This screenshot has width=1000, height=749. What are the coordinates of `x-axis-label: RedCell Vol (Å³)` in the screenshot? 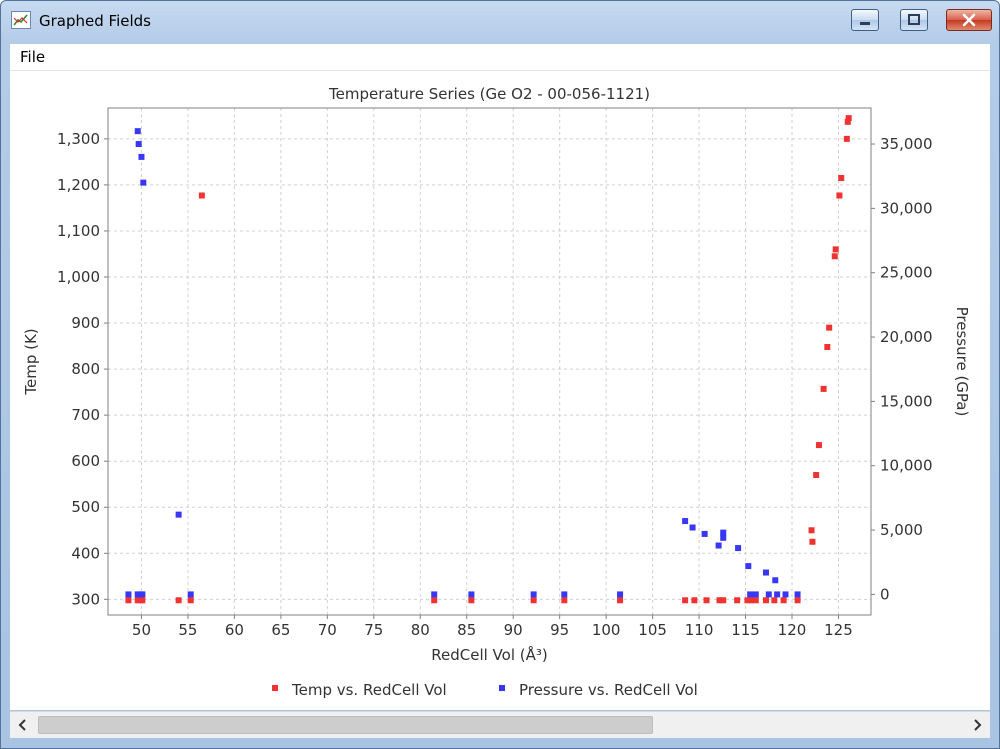 It's located at (489, 654).